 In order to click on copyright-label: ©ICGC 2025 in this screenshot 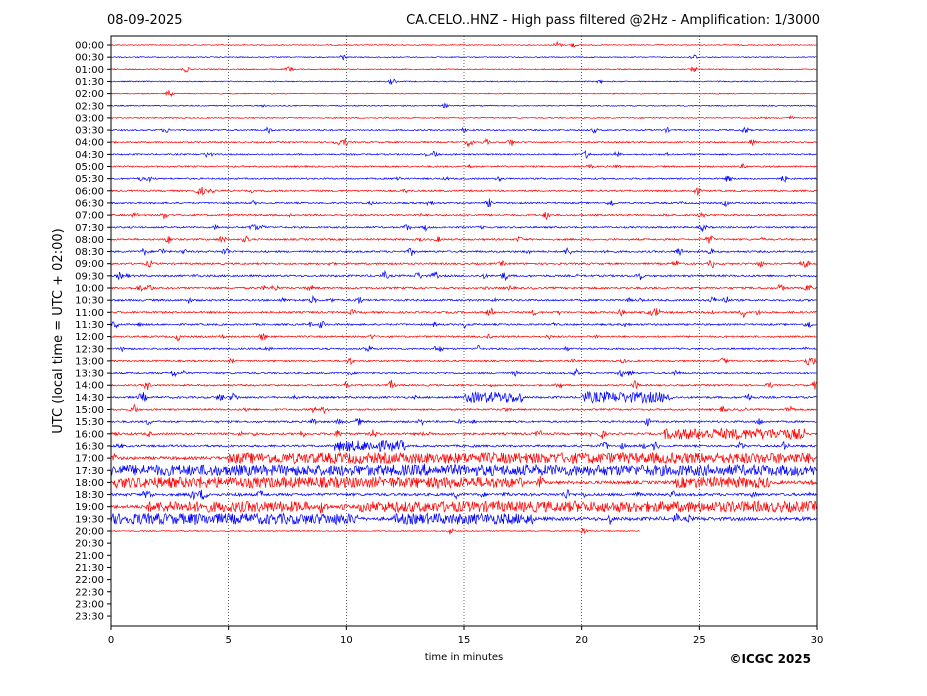, I will do `click(770, 659)`.